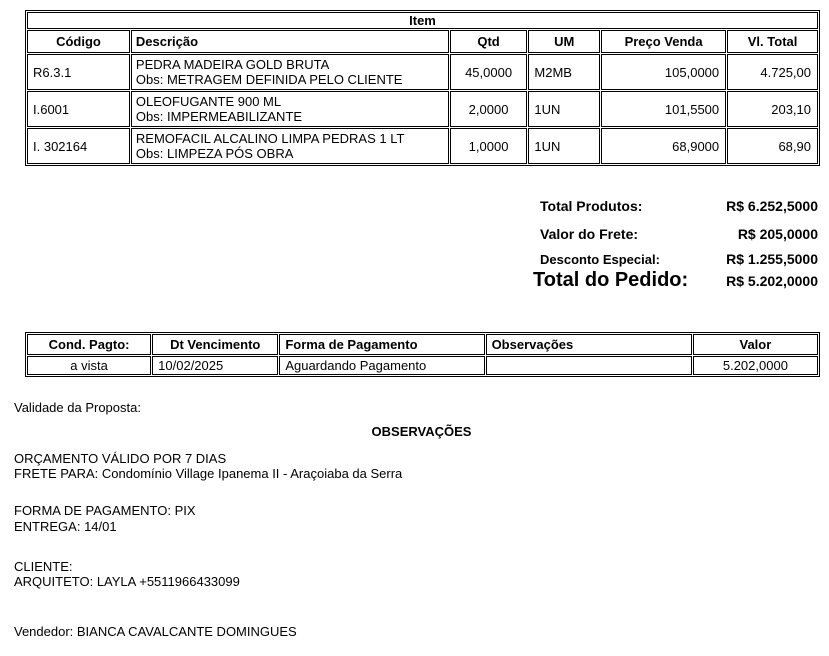  I want to click on cell-preco-venda: 68,9000, so click(664, 146).